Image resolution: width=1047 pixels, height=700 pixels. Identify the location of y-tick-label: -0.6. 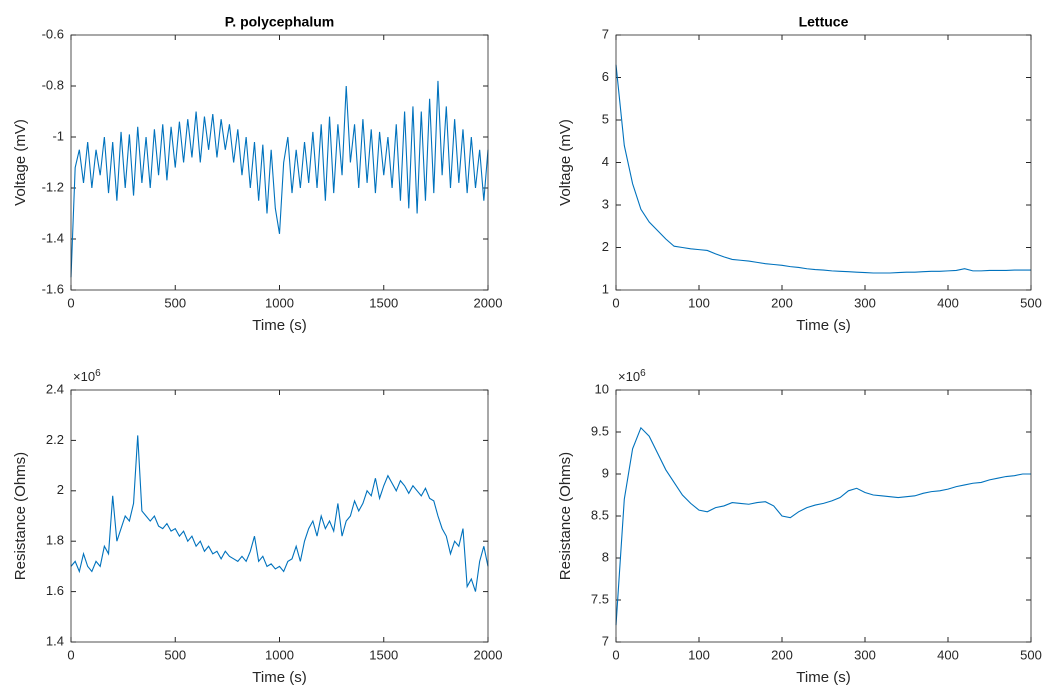
(53, 33).